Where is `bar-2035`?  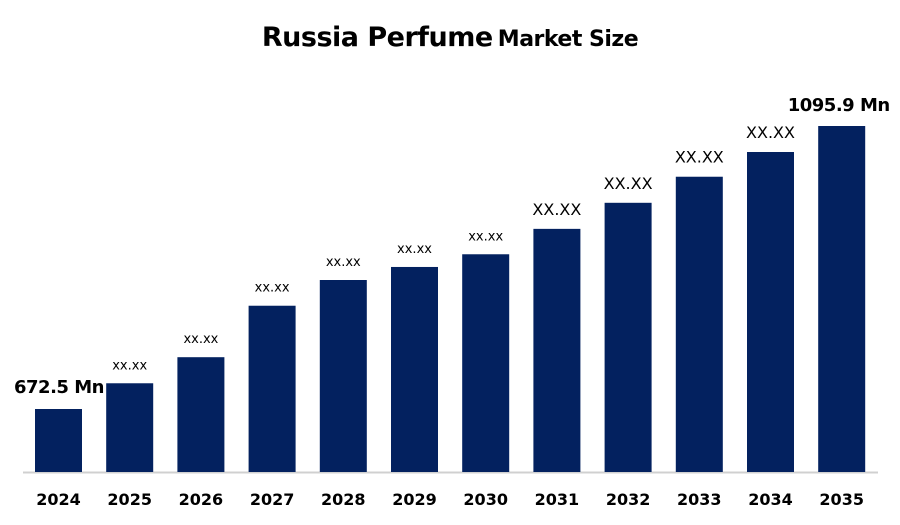 bar-2035 is located at coordinates (842, 299).